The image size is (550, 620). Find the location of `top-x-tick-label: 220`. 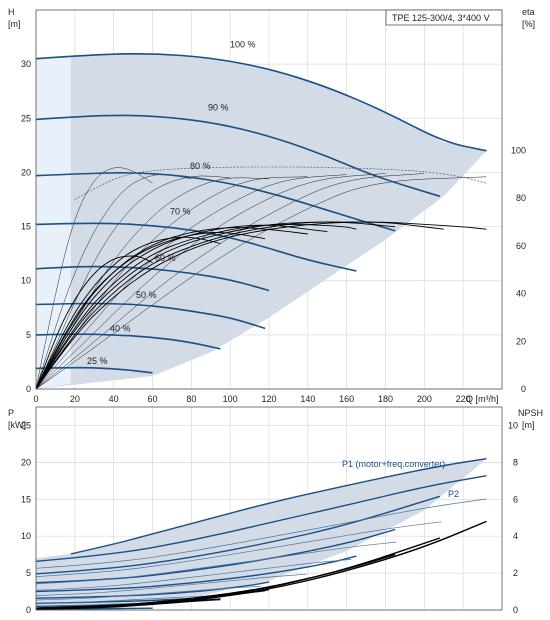

top-x-tick-label: 220 is located at coordinates (463, 399).